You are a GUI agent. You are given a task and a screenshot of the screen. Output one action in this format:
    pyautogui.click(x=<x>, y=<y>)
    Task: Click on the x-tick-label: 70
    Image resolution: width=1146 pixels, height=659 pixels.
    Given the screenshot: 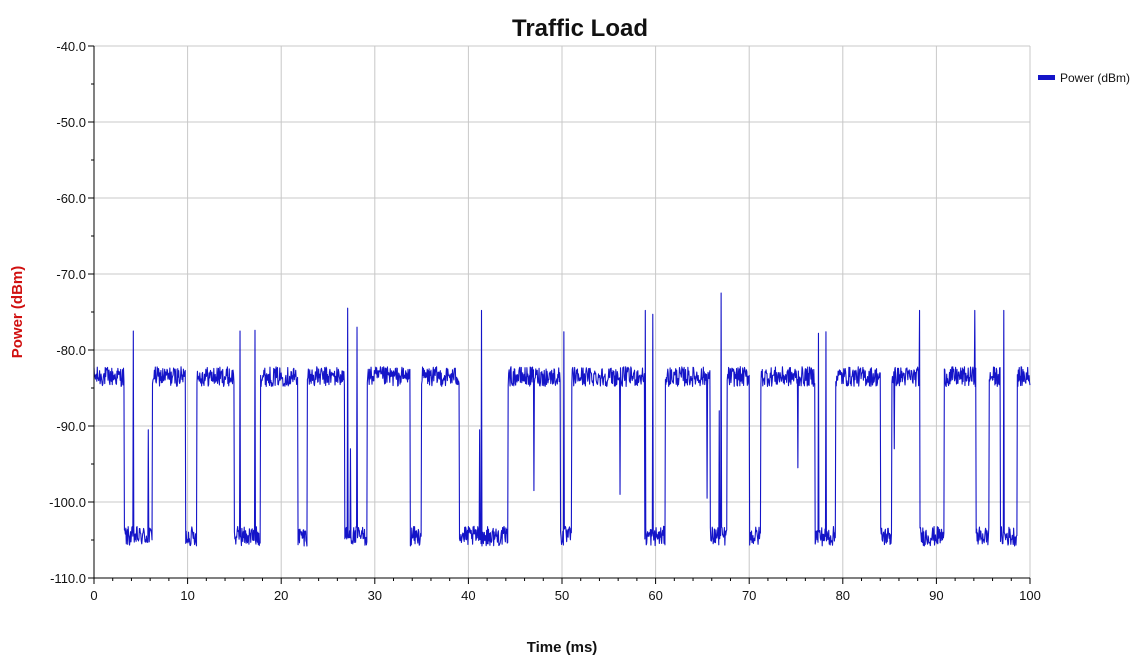 What is the action you would take?
    pyautogui.click(x=749, y=595)
    